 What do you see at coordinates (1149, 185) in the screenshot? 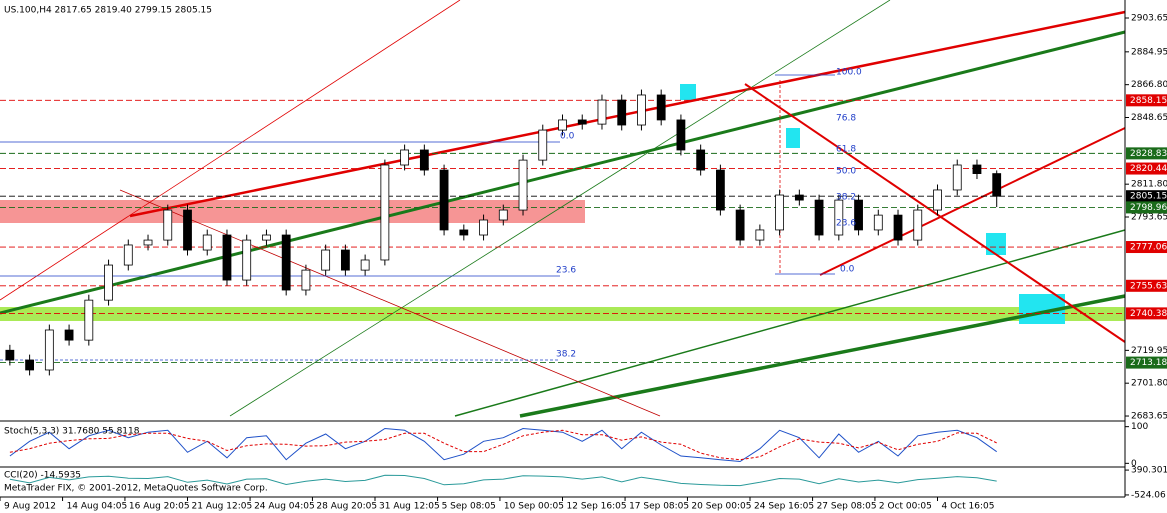
I see `y-tick-label: 2811.80` at bounding box center [1149, 185].